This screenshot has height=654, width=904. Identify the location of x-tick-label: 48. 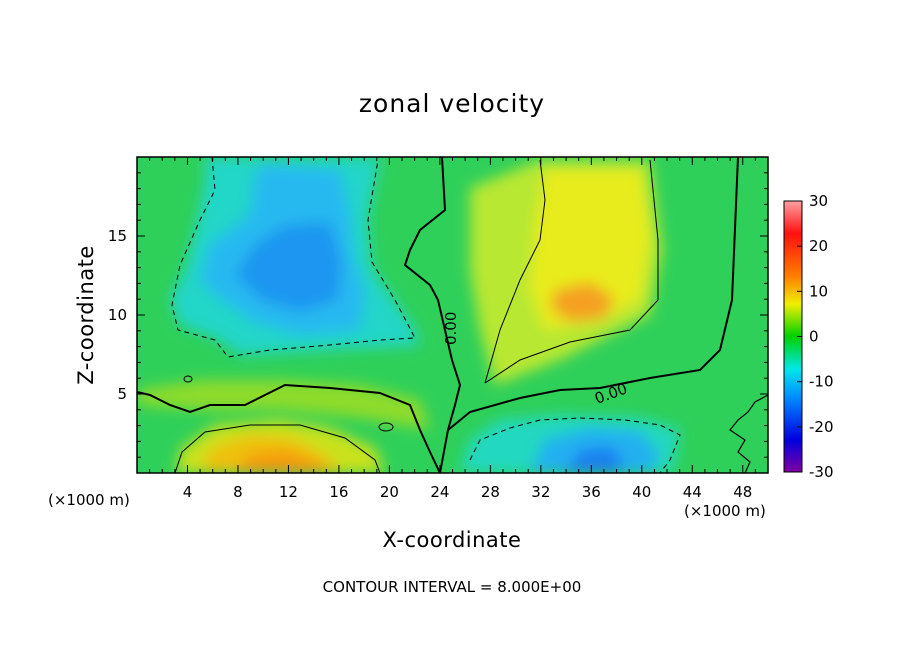
(742, 492).